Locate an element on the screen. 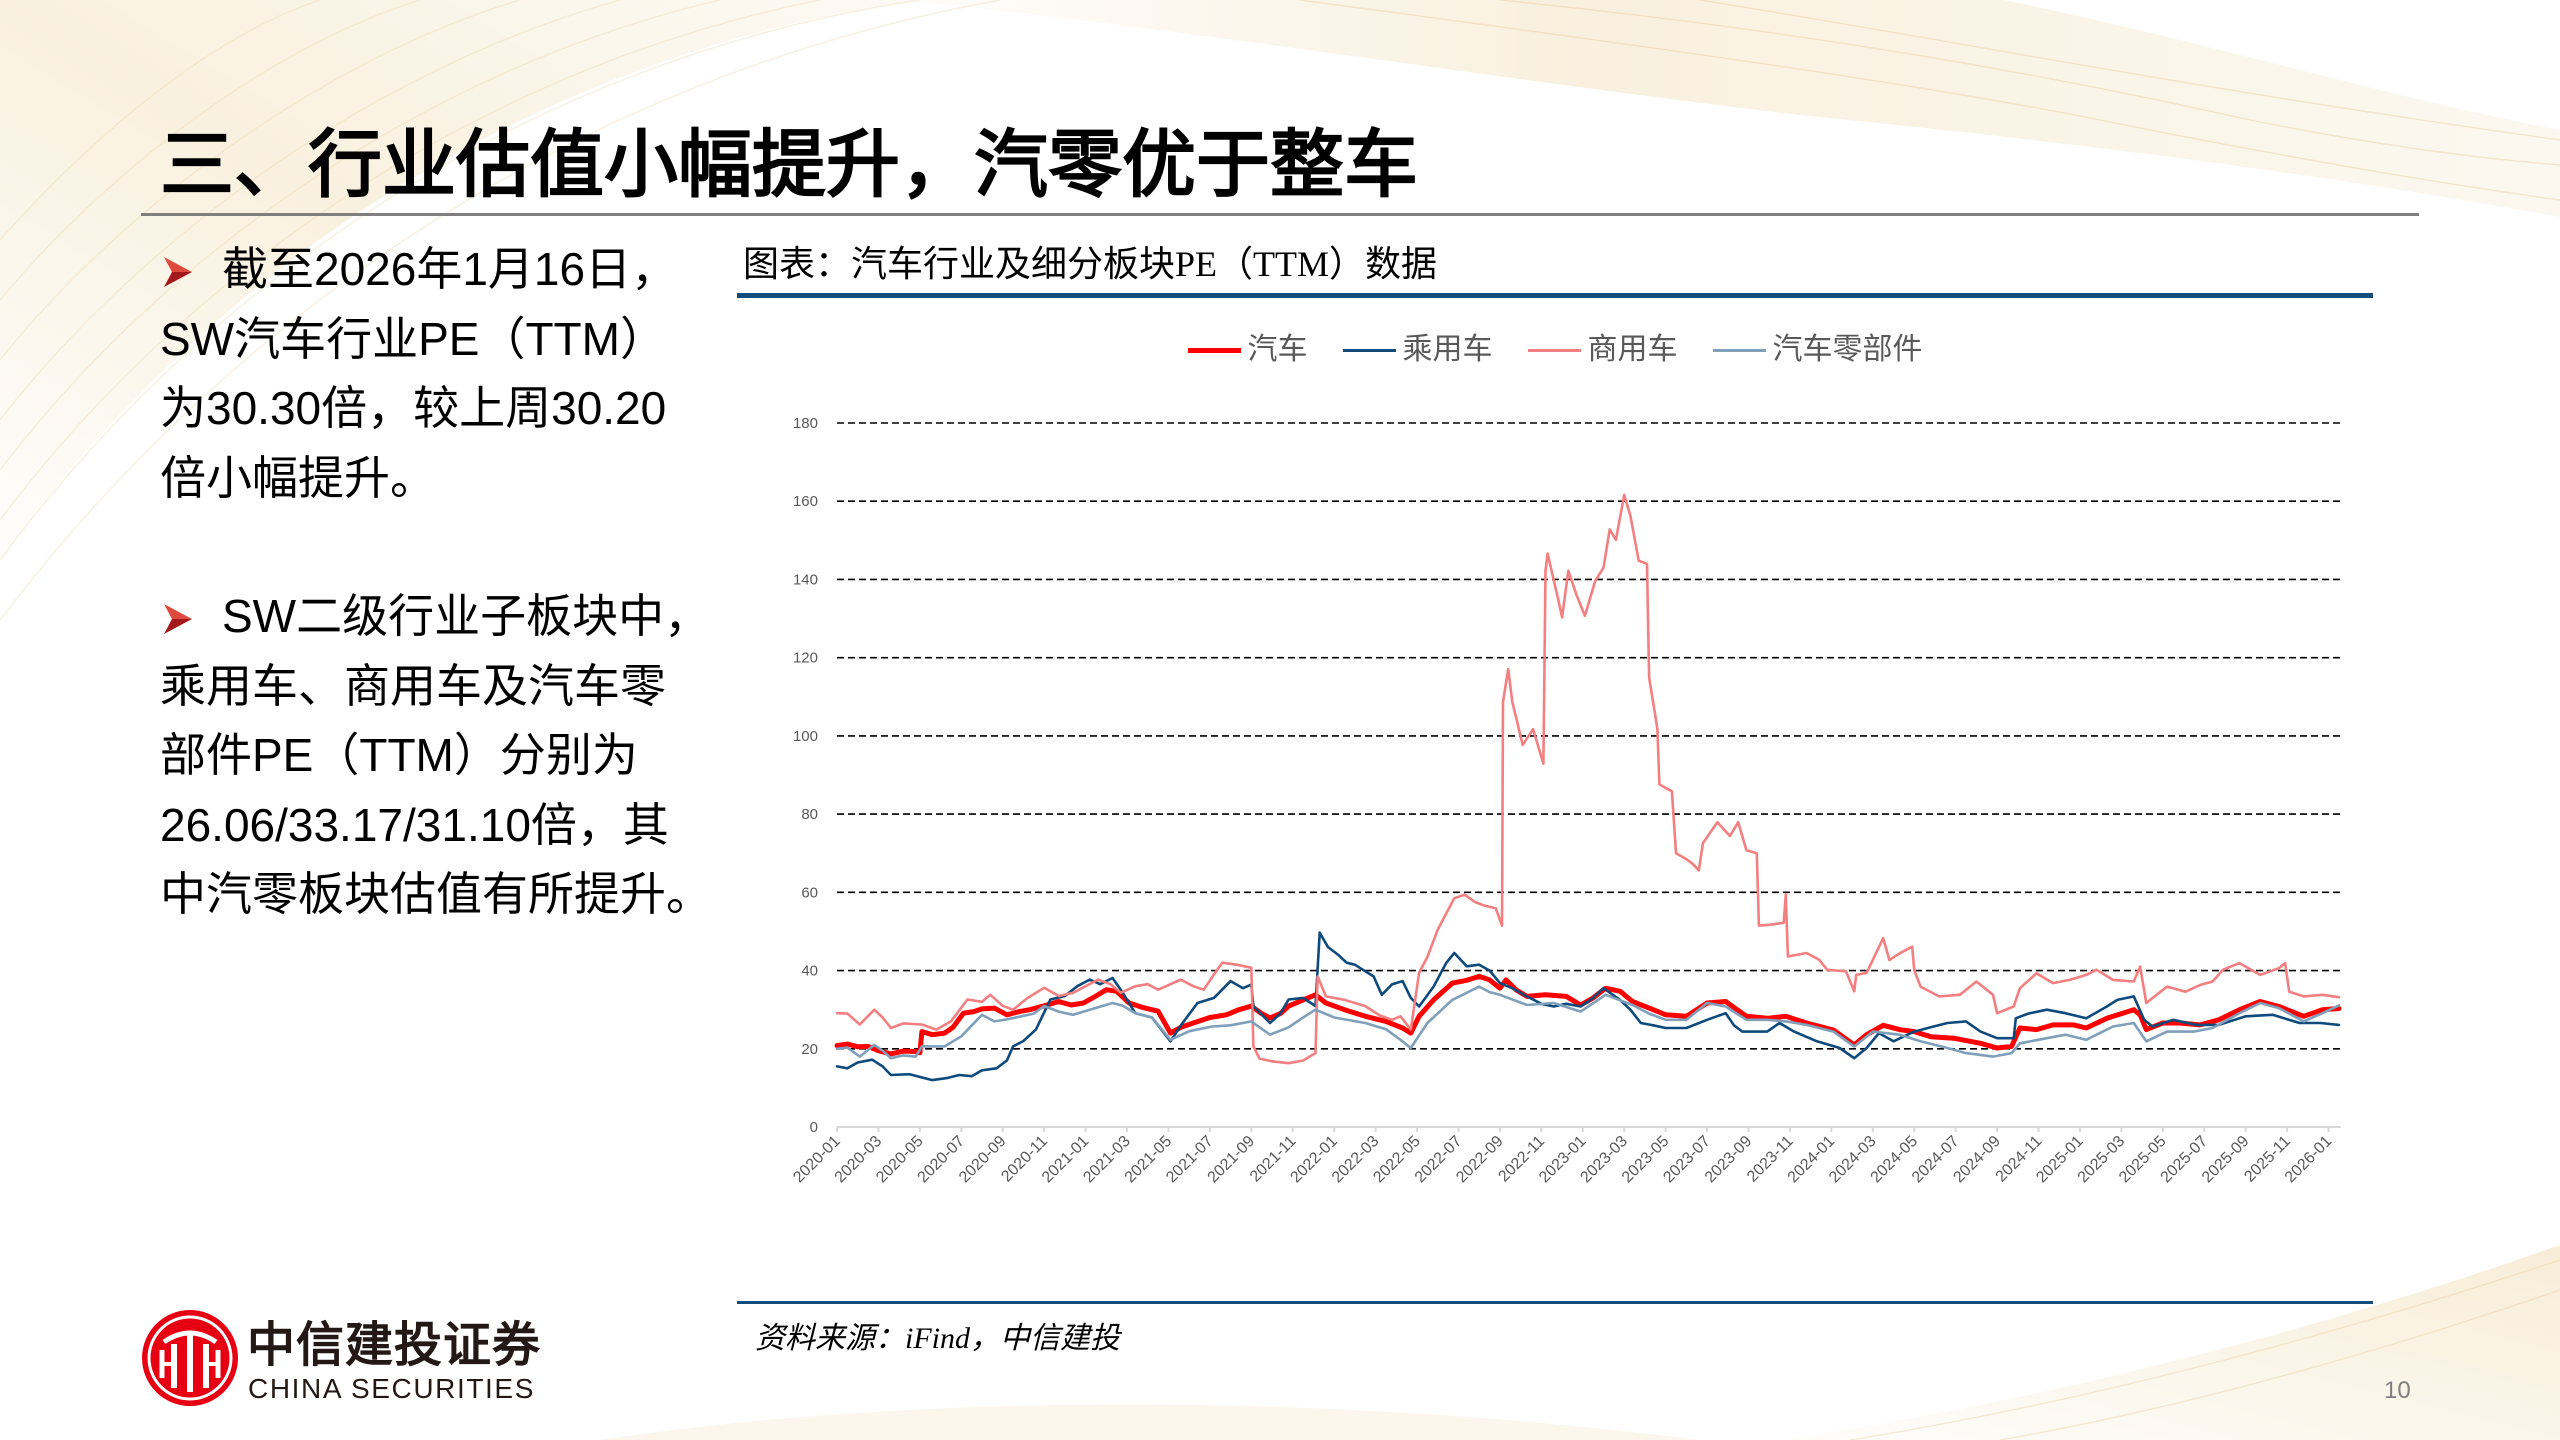 This screenshot has height=1440, width=2560. legend-label: 商用车 is located at coordinates (1632, 349).